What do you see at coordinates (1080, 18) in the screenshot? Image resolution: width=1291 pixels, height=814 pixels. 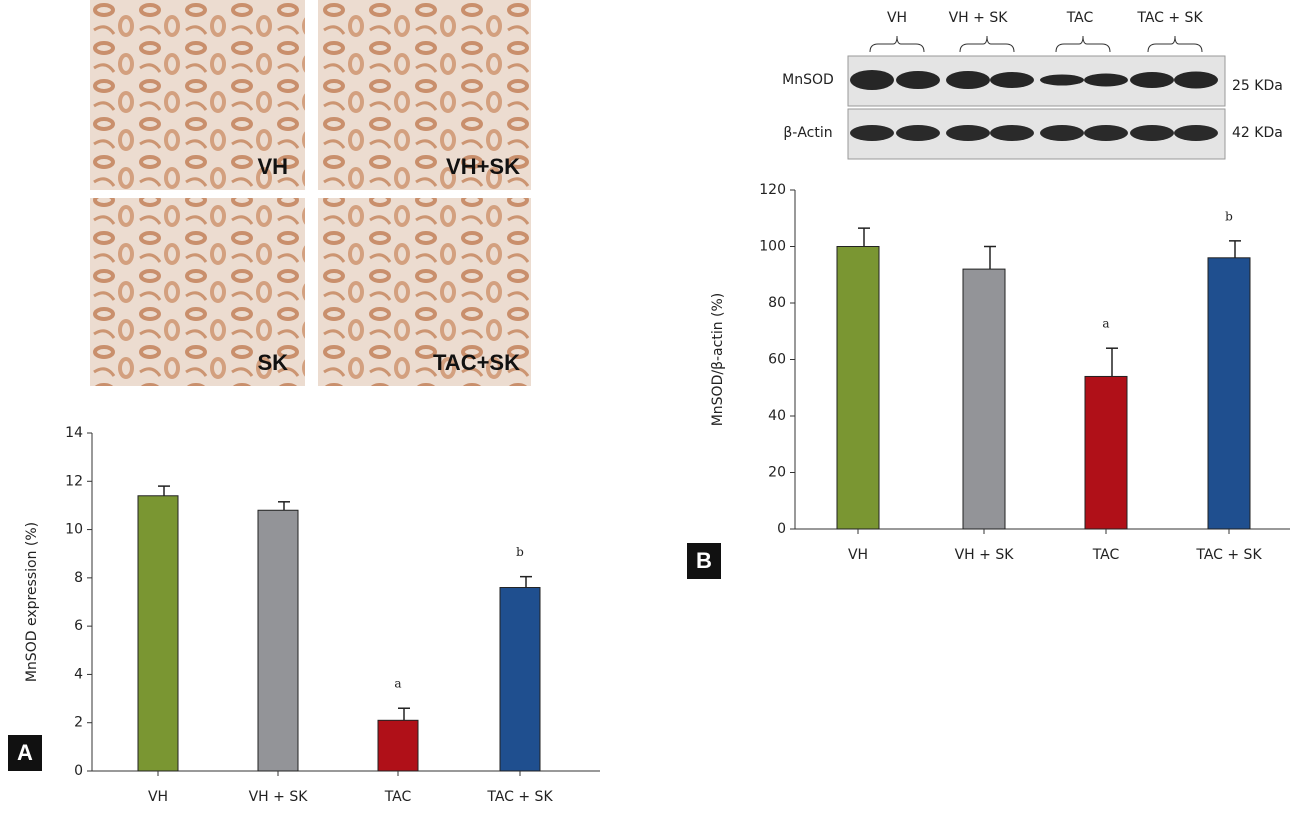 I see `lane-label: TAC` at bounding box center [1080, 18].